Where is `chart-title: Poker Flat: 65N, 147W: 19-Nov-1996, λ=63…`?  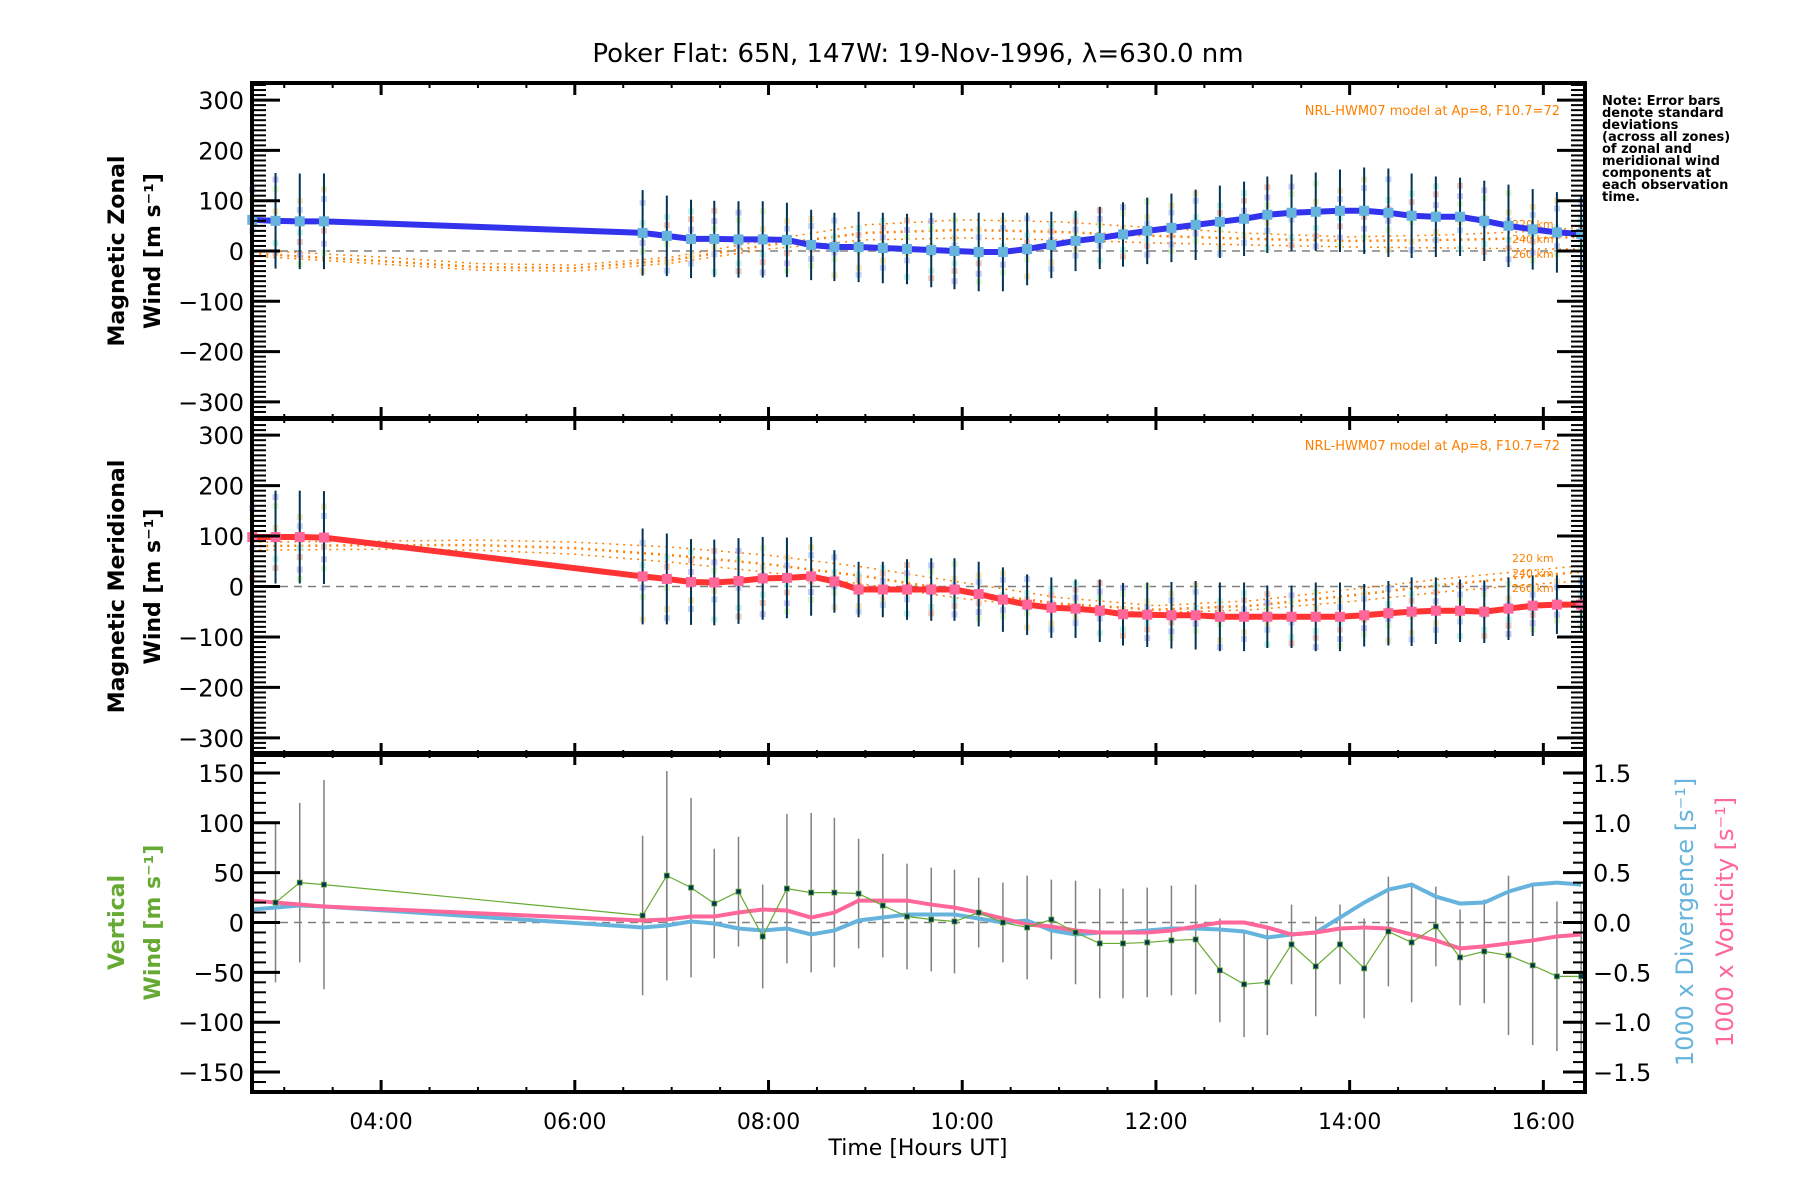
chart-title: Poker Flat: 65N, 147W: 19-Nov-1996, λ=63… is located at coordinates (917, 54).